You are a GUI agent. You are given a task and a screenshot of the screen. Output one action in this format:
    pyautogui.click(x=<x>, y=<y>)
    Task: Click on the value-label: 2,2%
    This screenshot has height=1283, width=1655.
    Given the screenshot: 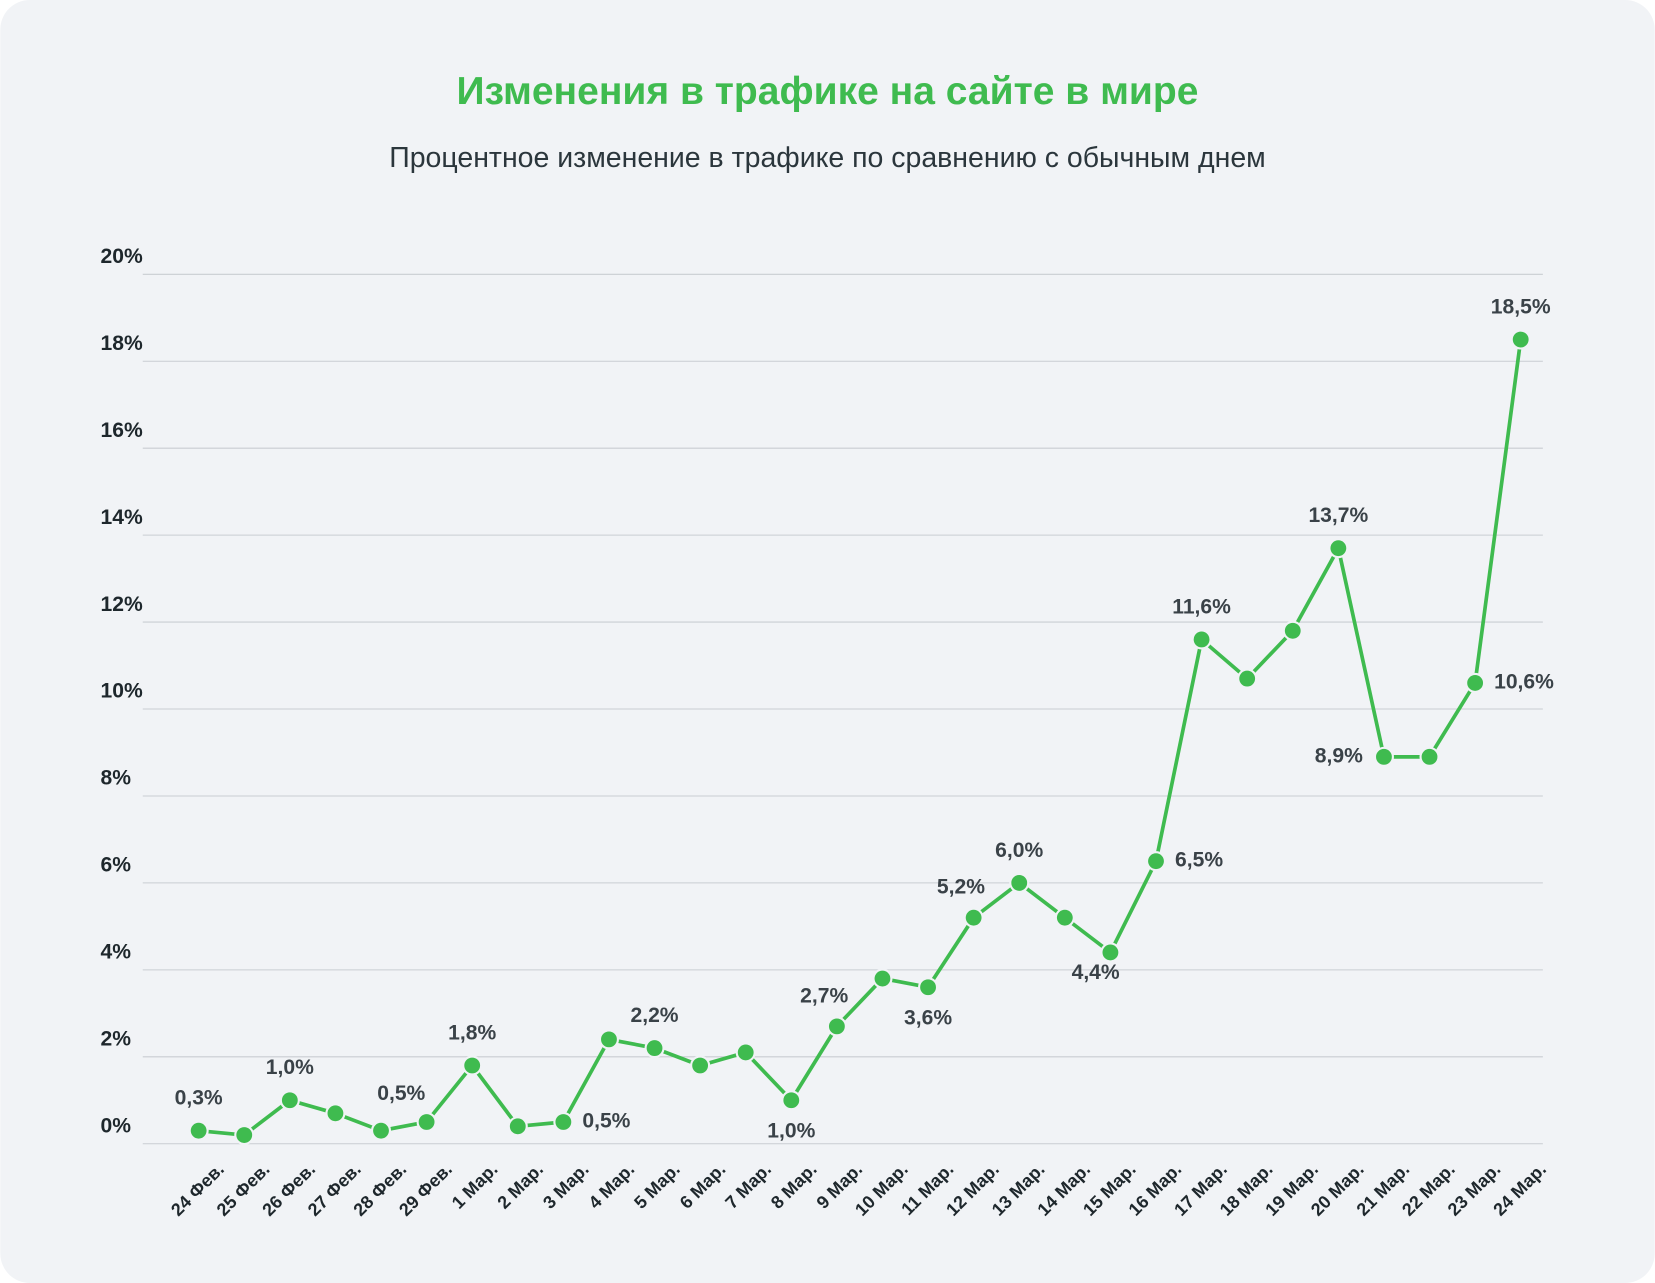 What is the action you would take?
    pyautogui.click(x=654, y=1015)
    